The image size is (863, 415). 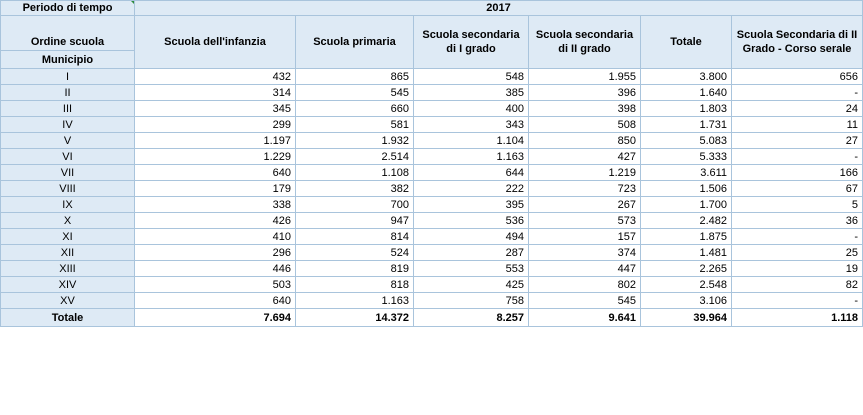 I want to click on table-row: XI 410 814 494 157 1.875-, so click(x=431, y=236).